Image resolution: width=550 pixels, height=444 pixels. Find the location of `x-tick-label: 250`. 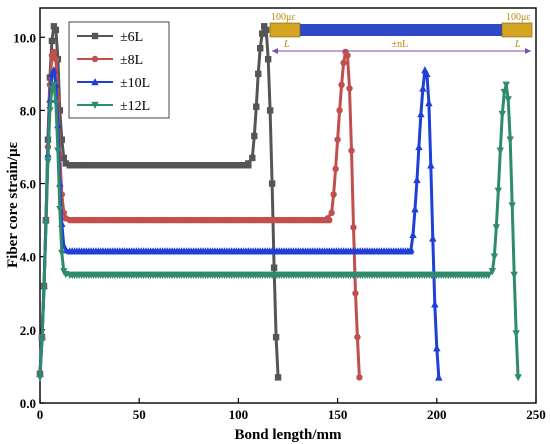

x-tick-label: 250 is located at coordinates (536, 414).